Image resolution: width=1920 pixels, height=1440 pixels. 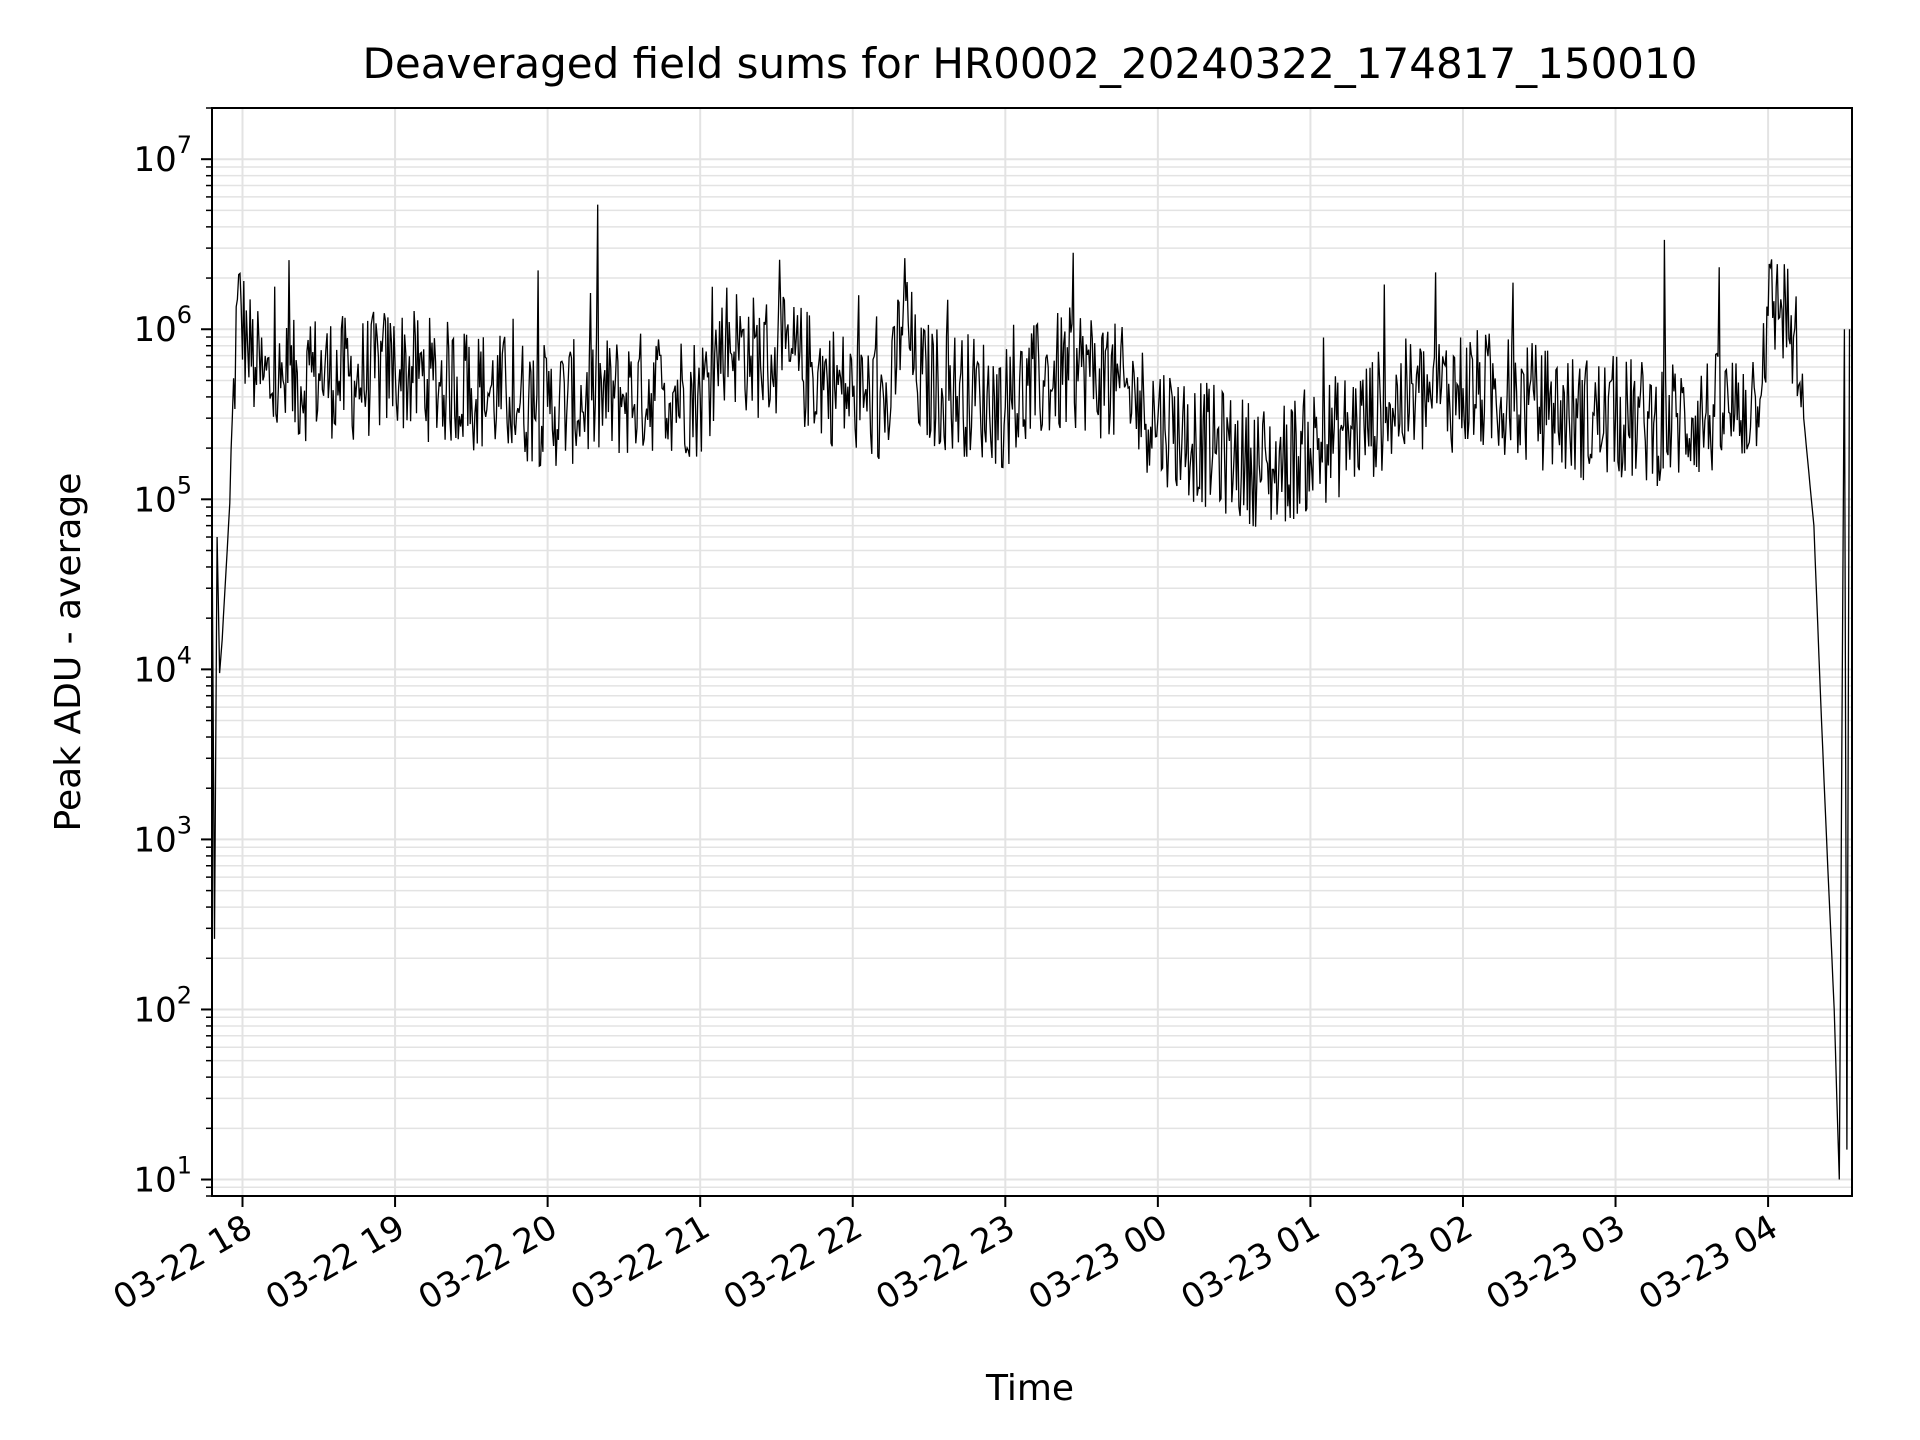 I want to click on y-tick-label: 10⁴, so click(x=162, y=665).